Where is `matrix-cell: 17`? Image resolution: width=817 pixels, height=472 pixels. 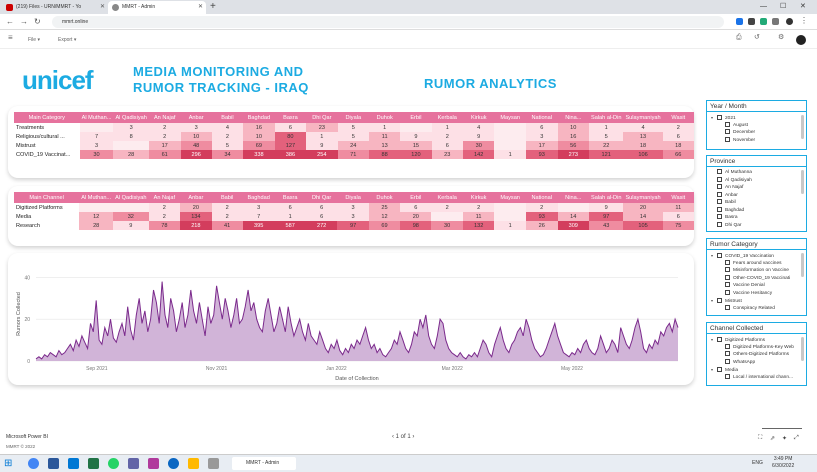 matrix-cell: 17 is located at coordinates (541, 145).